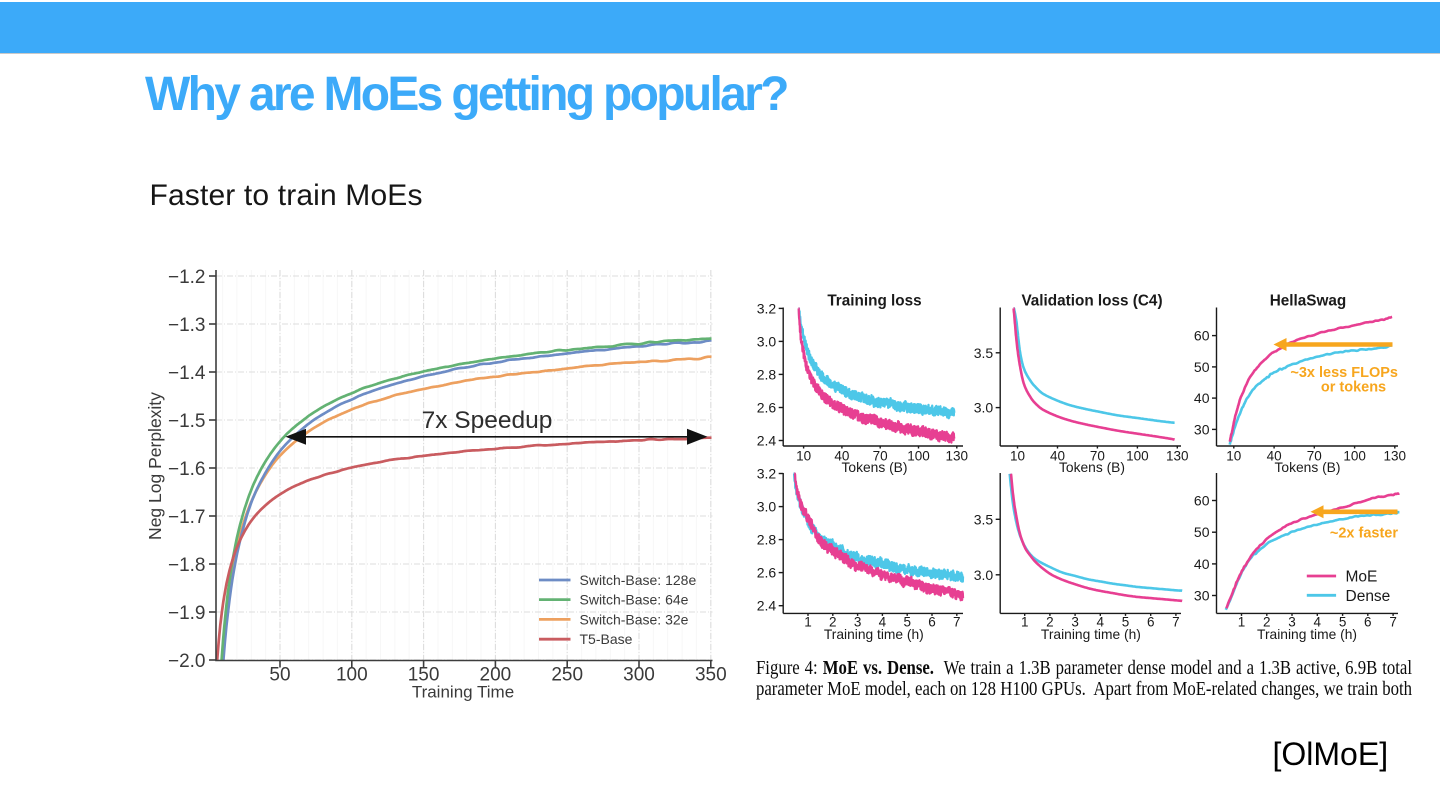  I want to click on svg-text: Training Time, so click(463, 691).